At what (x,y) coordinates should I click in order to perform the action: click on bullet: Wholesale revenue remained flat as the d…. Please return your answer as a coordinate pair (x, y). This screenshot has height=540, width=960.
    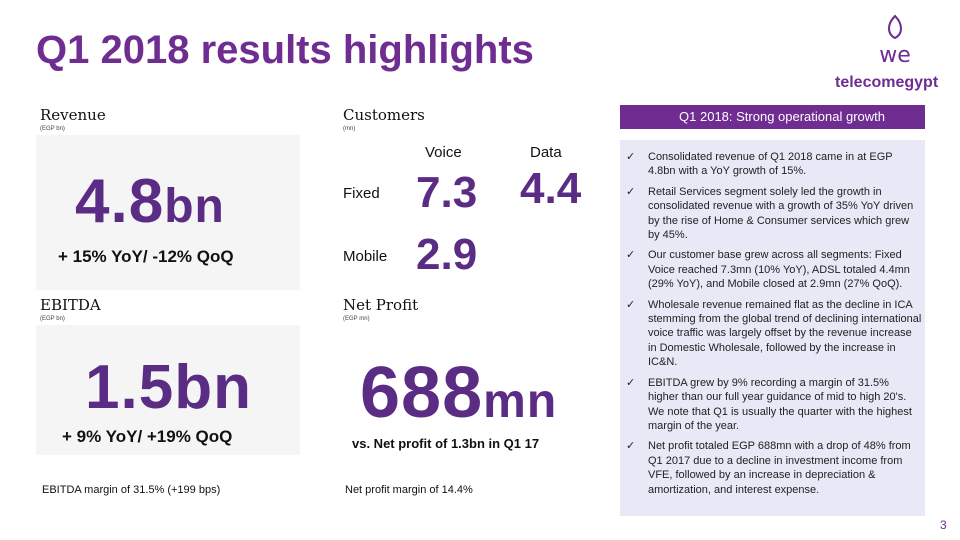
    Looking at the image, I should click on (772, 334).